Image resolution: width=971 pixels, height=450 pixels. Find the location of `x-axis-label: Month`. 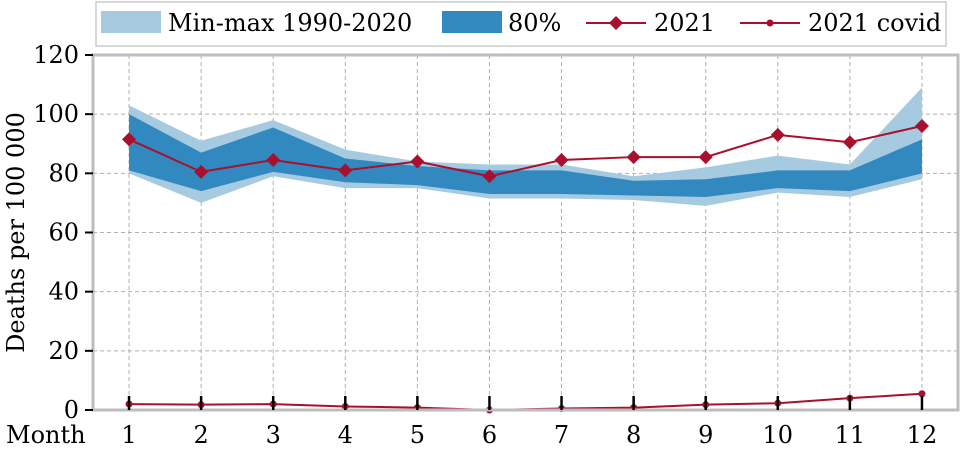

x-axis-label: Month is located at coordinates (46, 435).